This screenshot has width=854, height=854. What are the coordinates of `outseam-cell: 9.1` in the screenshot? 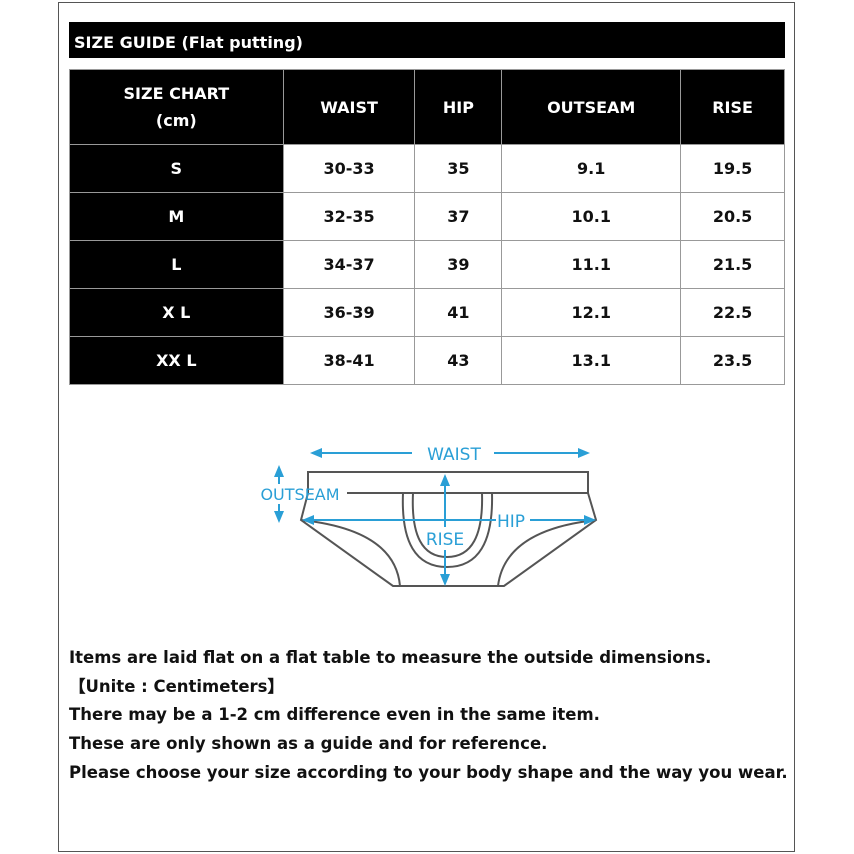 It's located at (591, 168).